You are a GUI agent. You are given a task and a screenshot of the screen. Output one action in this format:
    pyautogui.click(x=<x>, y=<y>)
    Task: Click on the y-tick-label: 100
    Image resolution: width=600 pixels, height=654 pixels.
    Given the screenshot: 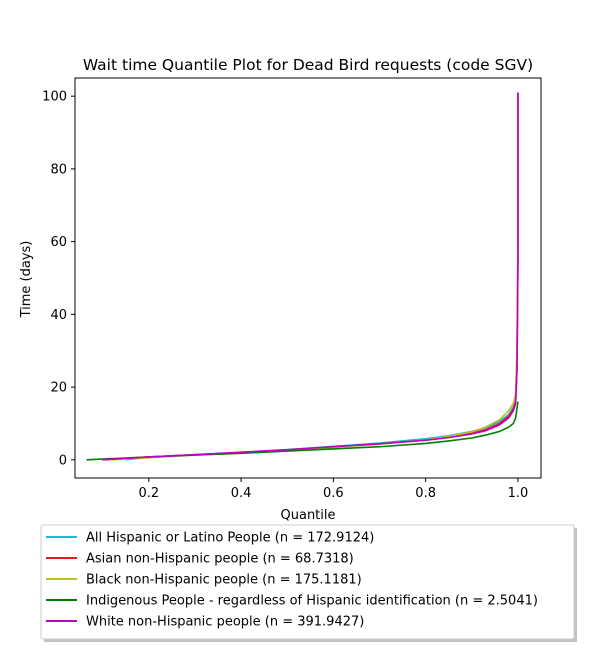 What is the action you would take?
    pyautogui.click(x=54, y=97)
    